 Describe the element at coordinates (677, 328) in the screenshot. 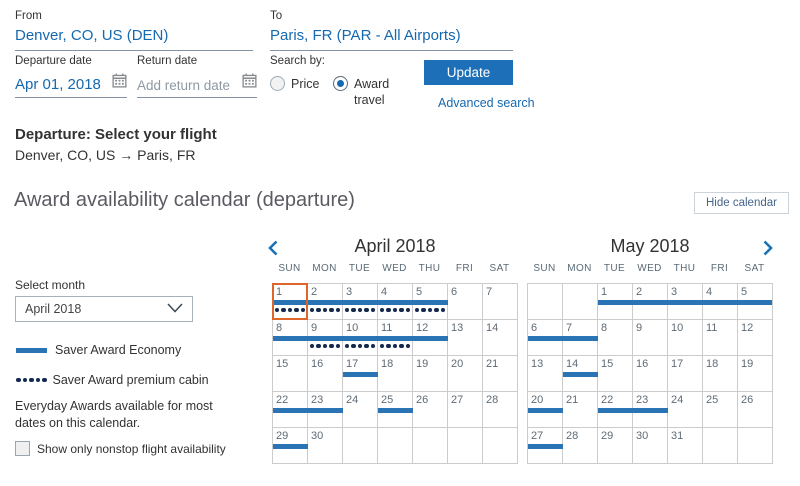

I see `day-number: 10` at that location.